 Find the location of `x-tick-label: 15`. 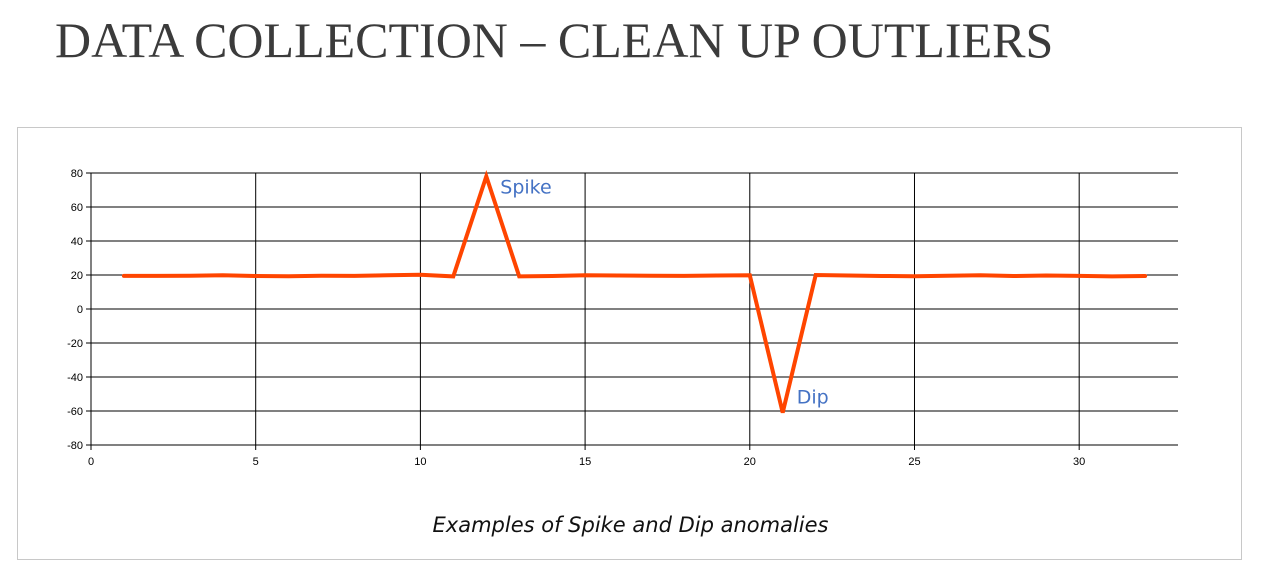

x-tick-label: 15 is located at coordinates (585, 462).